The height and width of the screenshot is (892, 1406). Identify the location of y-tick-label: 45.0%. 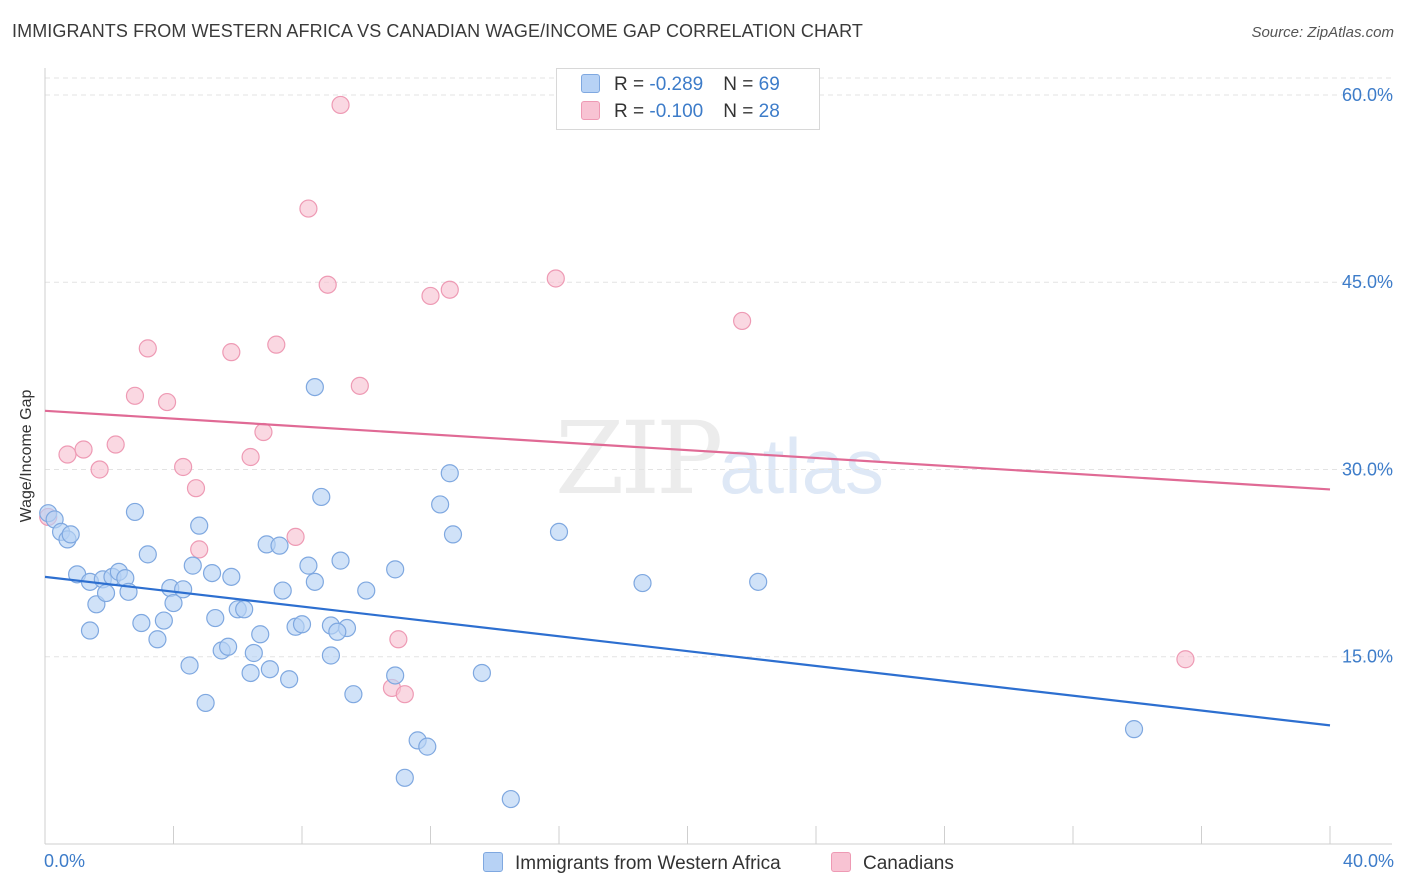
(1367, 282).